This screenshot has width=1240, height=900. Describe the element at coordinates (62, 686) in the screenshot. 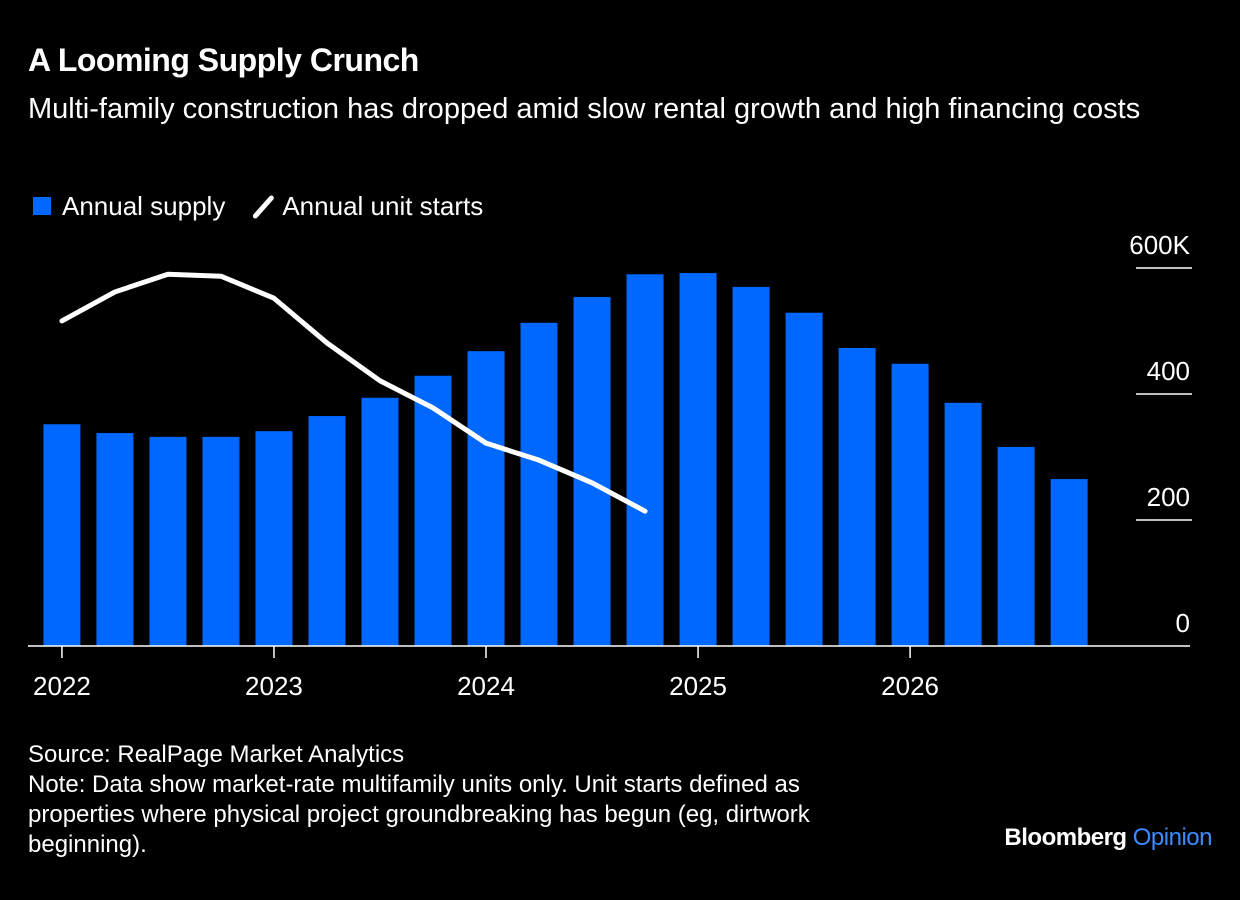

I see `x-tick-label: 2022` at that location.